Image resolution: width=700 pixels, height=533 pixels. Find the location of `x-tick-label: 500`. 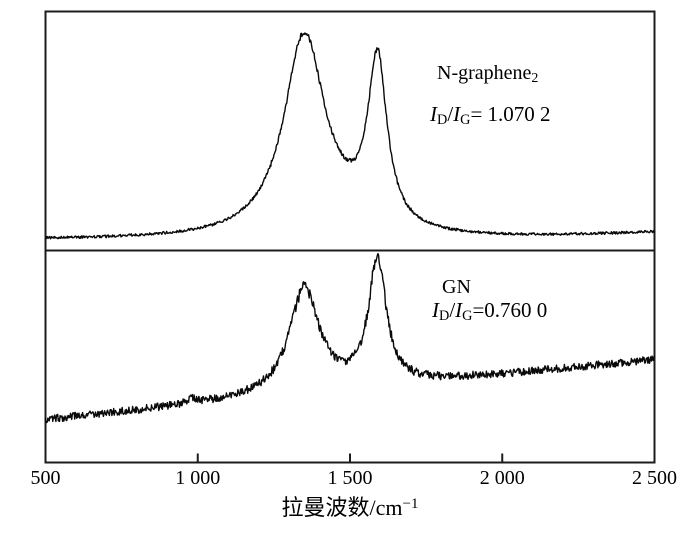

x-tick-label: 500 is located at coordinates (45, 478).